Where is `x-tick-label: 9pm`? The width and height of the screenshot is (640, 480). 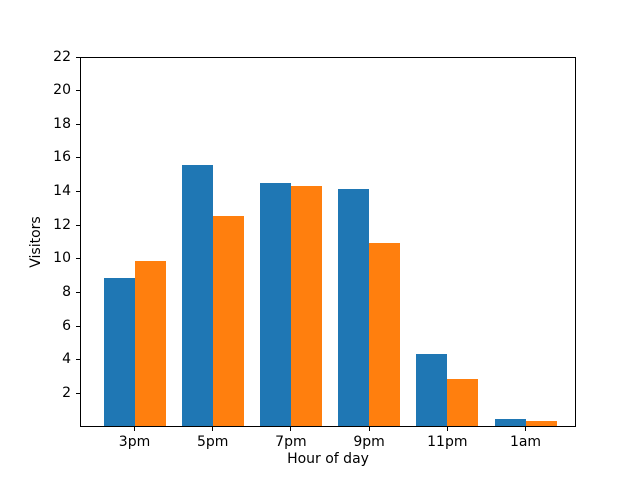
x-tick-label: 9pm is located at coordinates (369, 442).